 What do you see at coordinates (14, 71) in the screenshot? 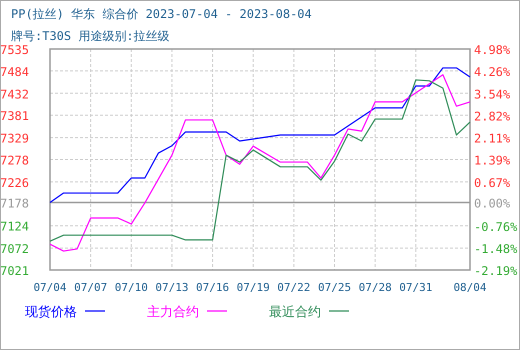
I see `y-tick-label: 7484` at bounding box center [14, 71].